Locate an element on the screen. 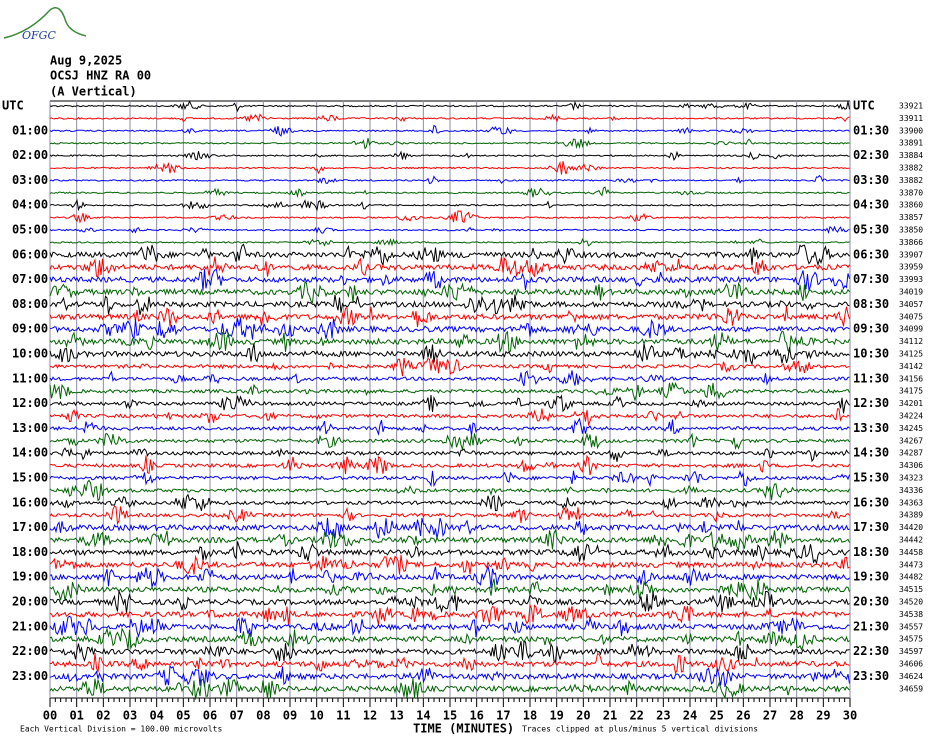 Image resolution: width=930 pixels, height=744 pixels. row-count: 34606 is located at coordinates (911, 664).